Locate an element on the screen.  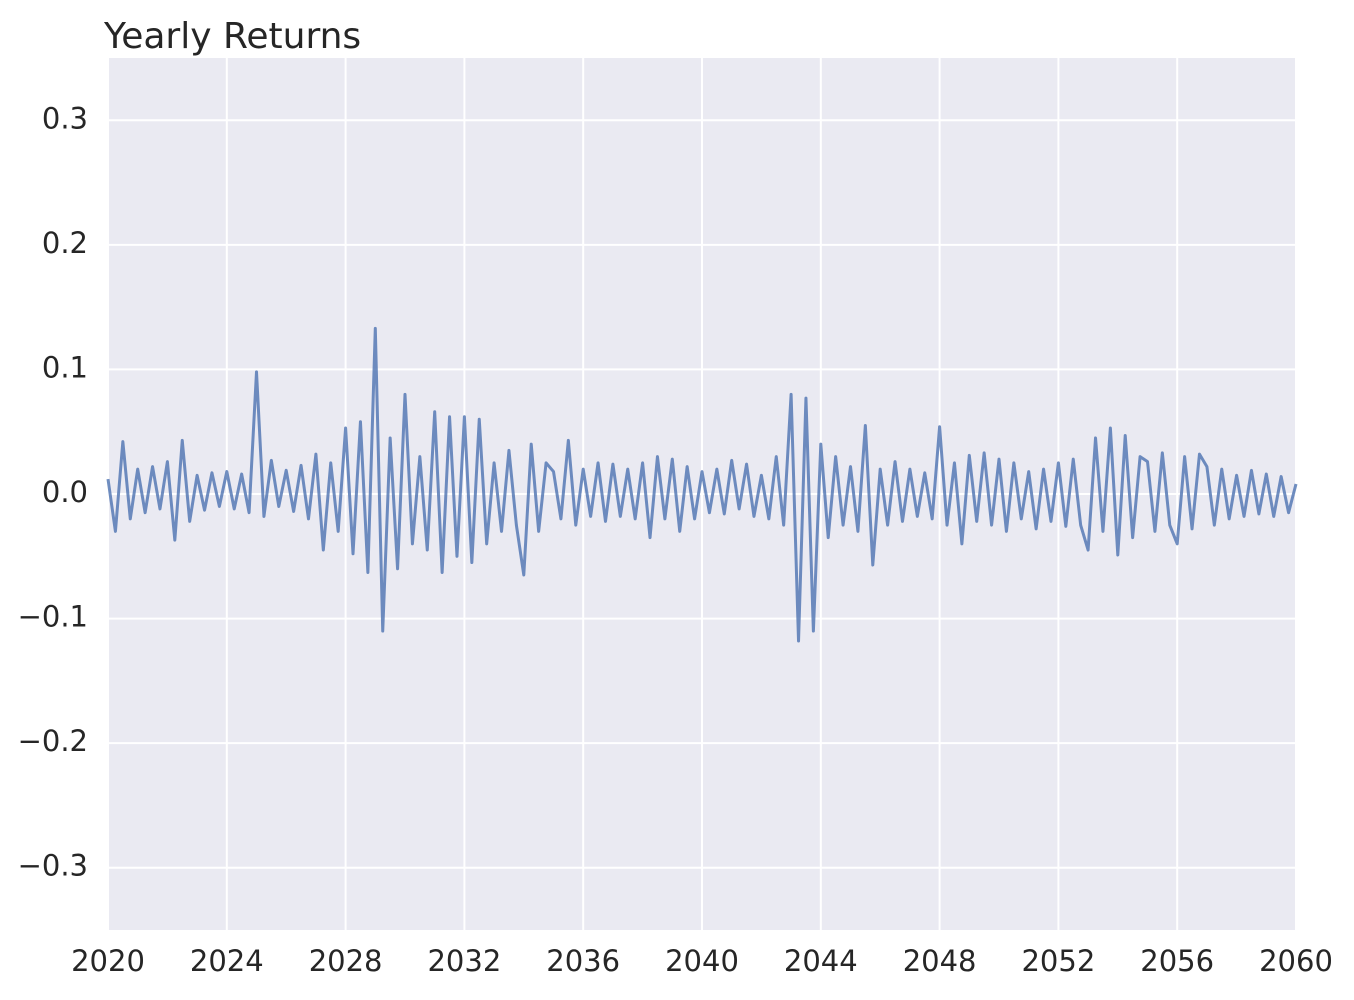
x-tick-label: 2036 is located at coordinates (583, 961).